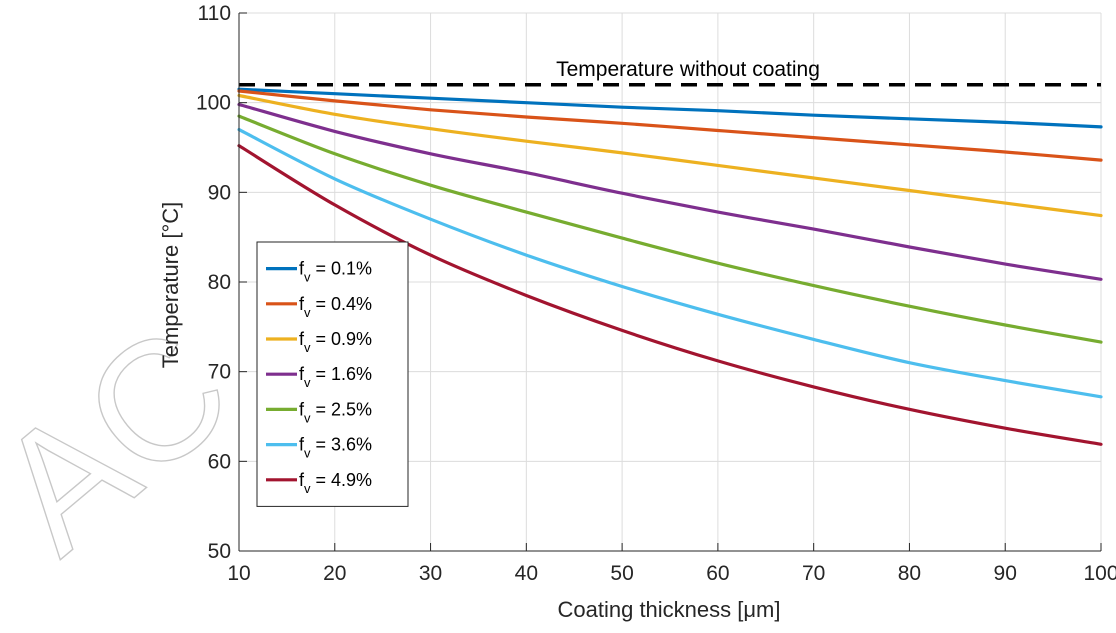  Describe the element at coordinates (909, 573) in the screenshot. I see `x-tick-label: 80` at that location.